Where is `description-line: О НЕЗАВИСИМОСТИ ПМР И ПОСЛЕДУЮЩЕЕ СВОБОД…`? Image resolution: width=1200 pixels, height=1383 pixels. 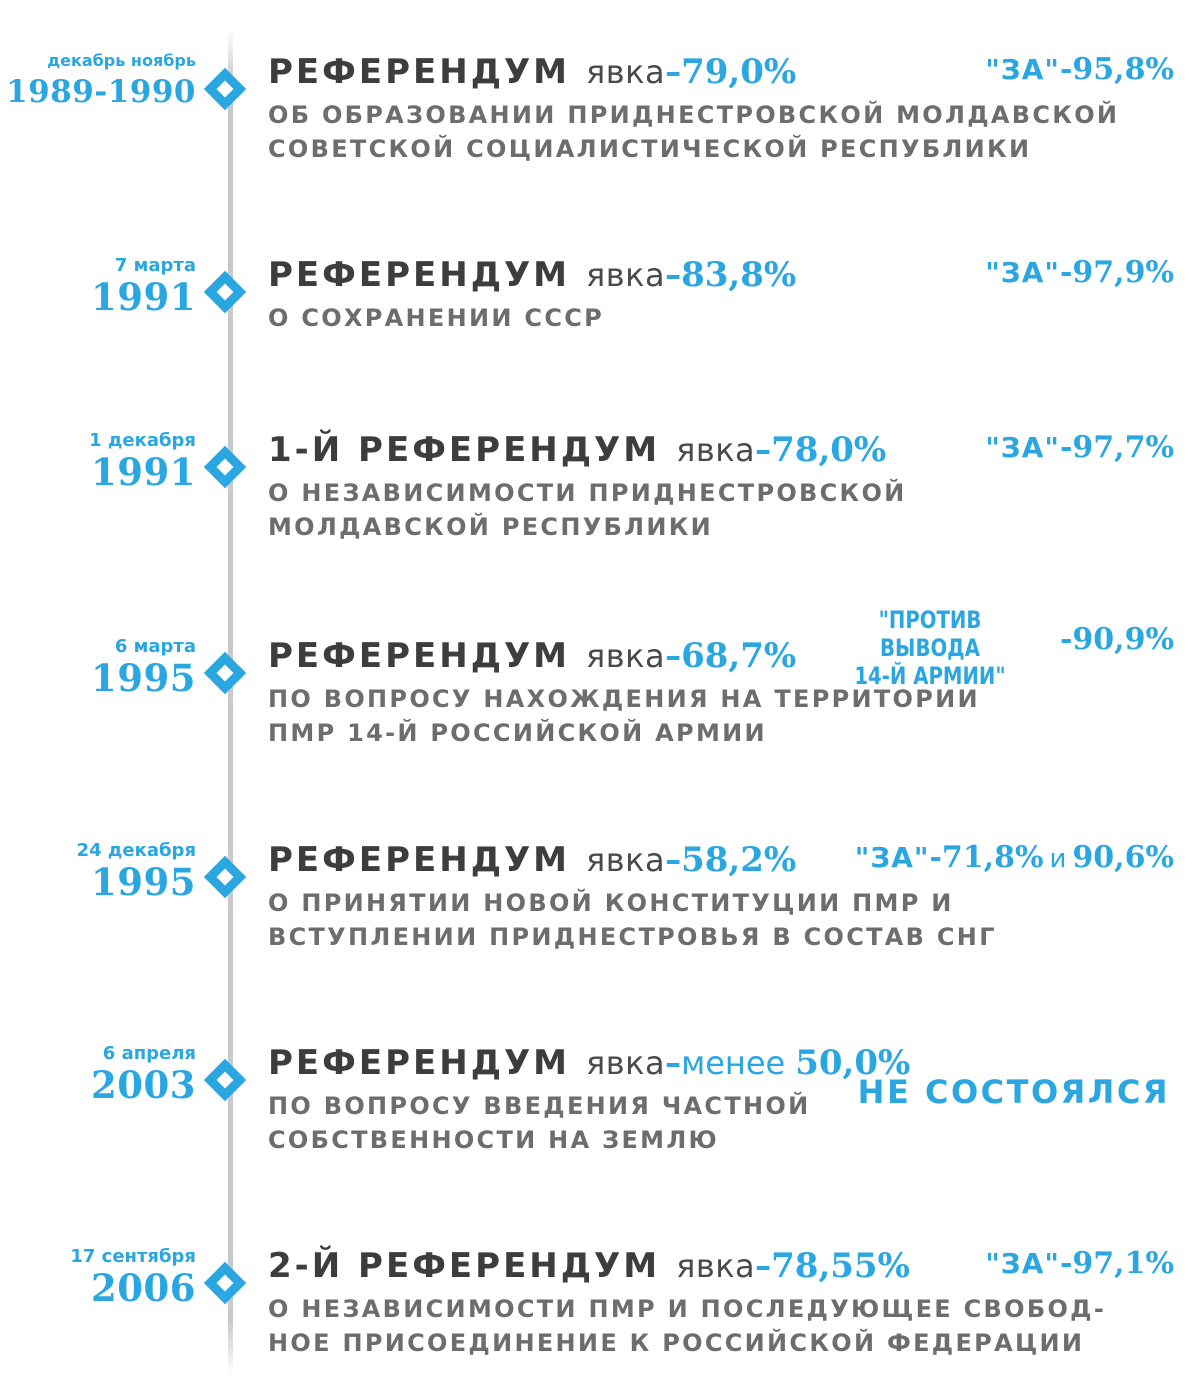
description-line: О НЕЗАВИСИМОСТИ ПМР И ПОСЛЕДУЮЩЕЕ СВОБОД… is located at coordinates (687, 1309).